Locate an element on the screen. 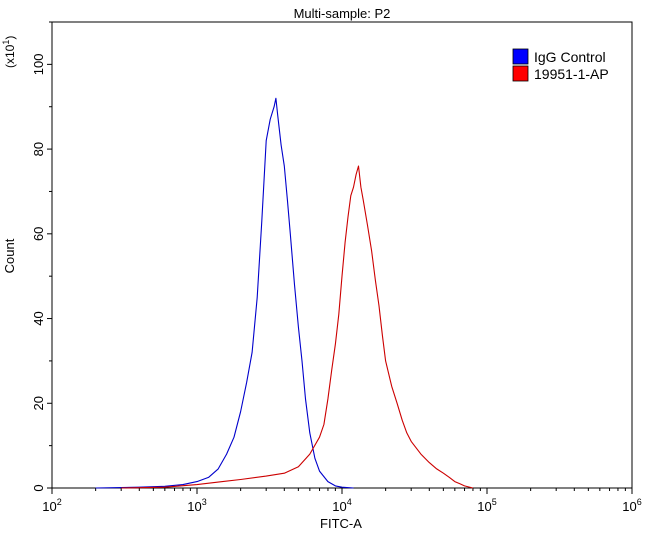 This screenshot has width=650, height=539. legend-label-19951-1-ap: 19951-1-AP is located at coordinates (571, 74).